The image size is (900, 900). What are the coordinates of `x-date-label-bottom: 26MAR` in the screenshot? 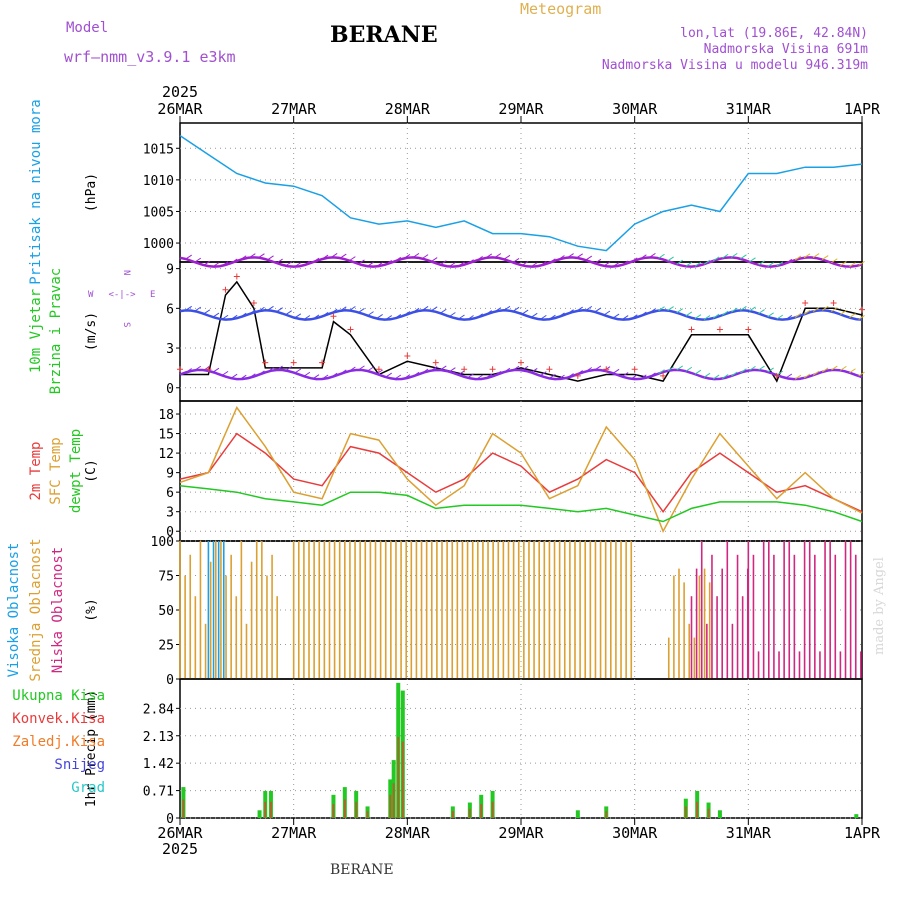 It's located at (180, 833).